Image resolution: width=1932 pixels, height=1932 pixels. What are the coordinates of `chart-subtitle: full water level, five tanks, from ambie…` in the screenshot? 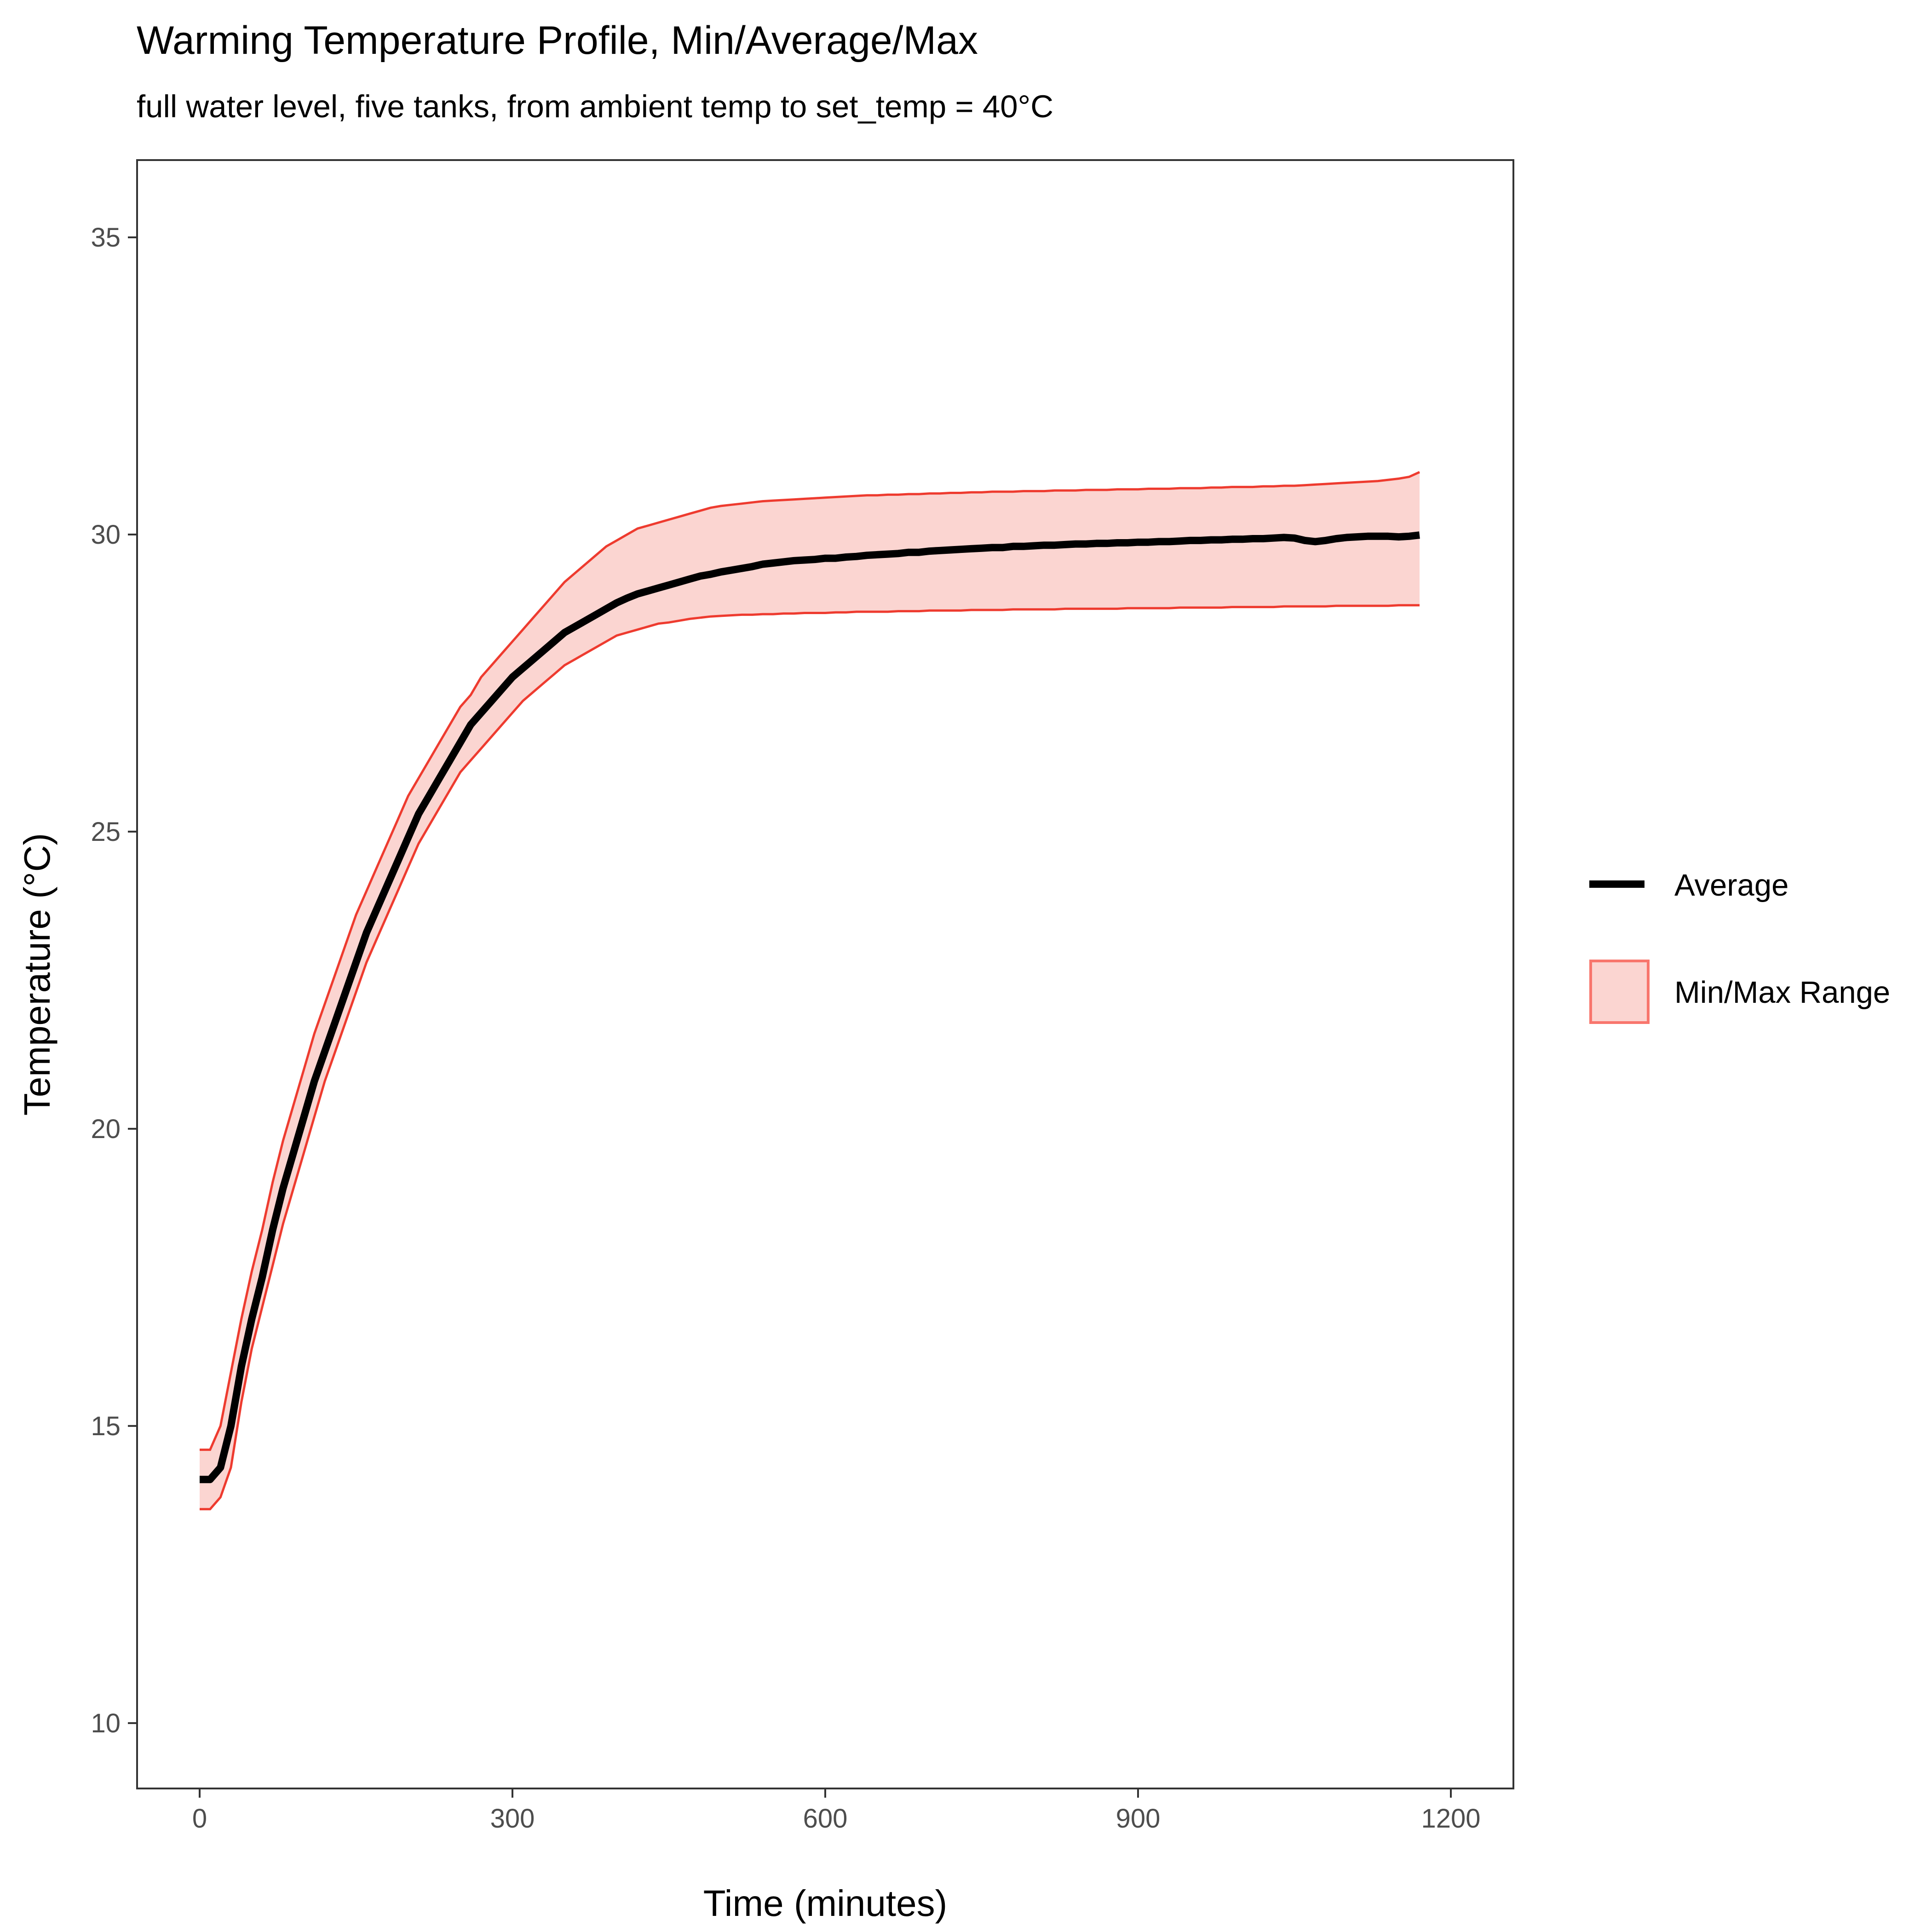 It's located at (595, 106).